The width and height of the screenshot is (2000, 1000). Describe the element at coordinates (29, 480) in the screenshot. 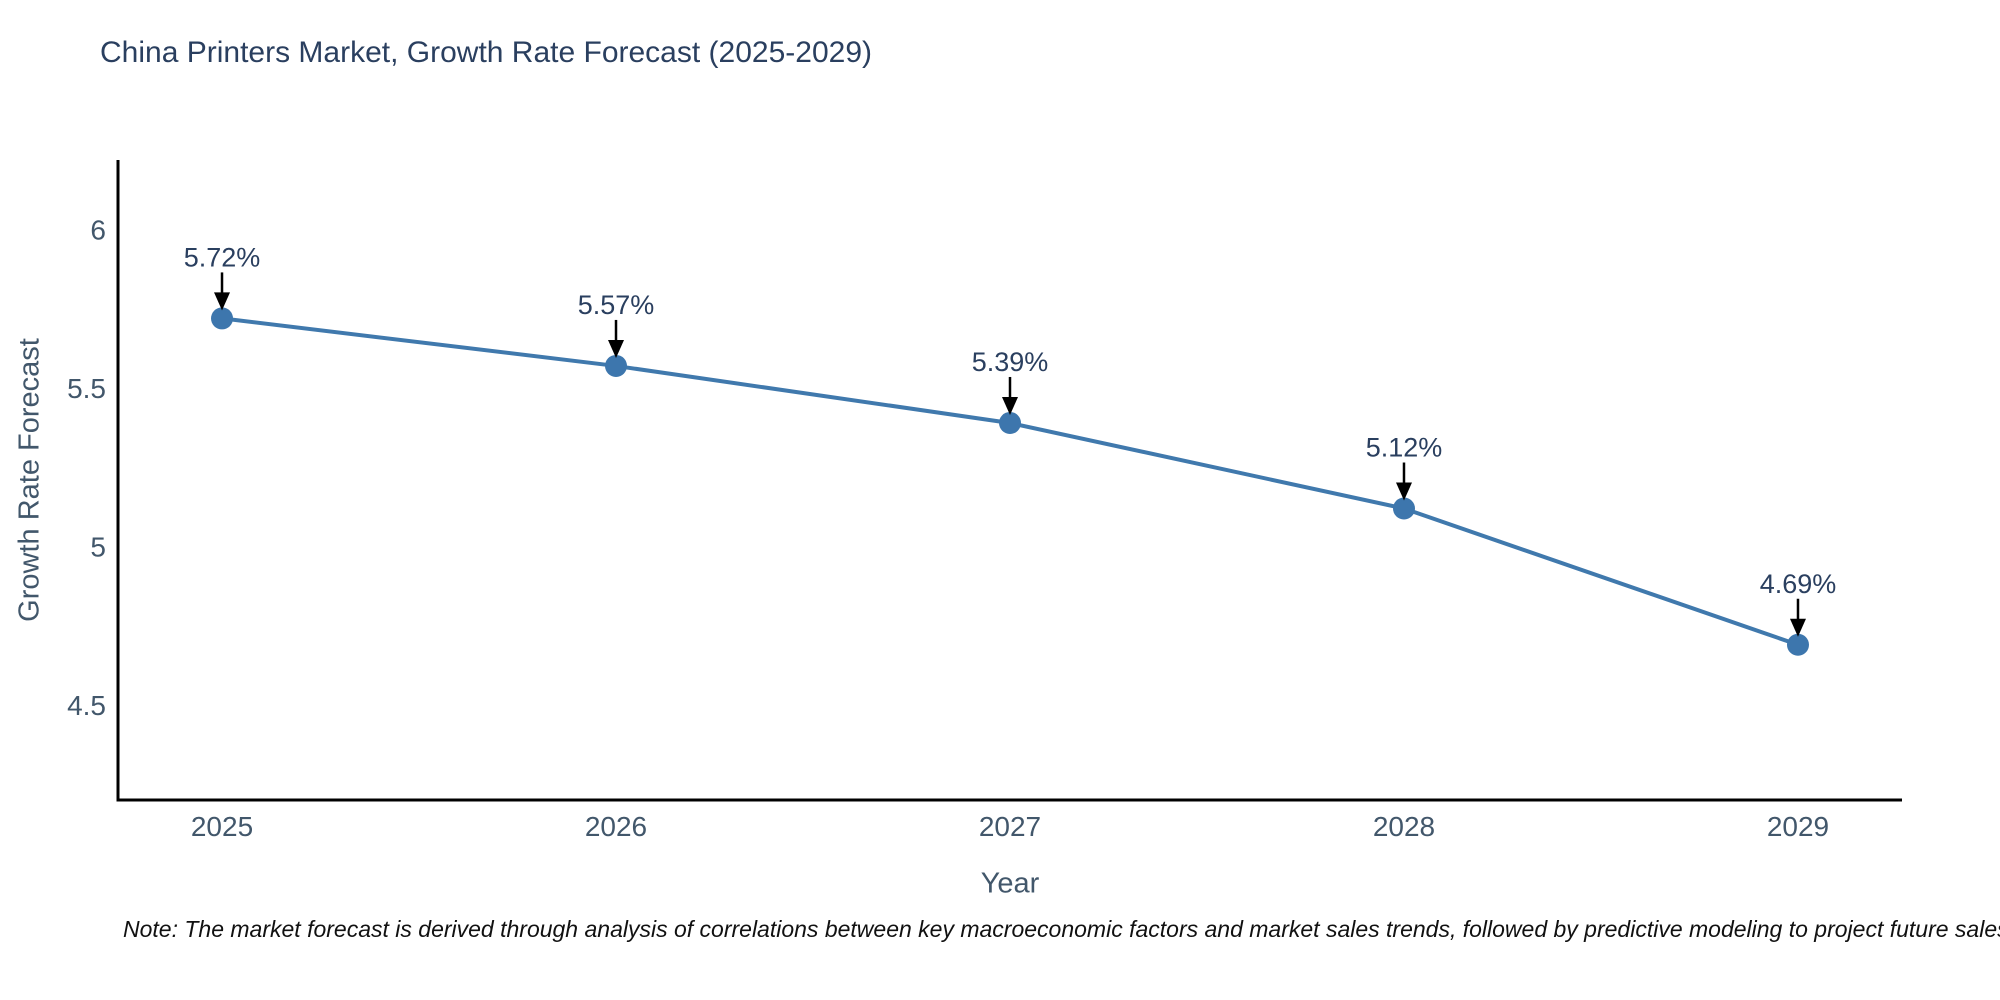

I see `y-axis-title: Growth Rate Forecast` at that location.